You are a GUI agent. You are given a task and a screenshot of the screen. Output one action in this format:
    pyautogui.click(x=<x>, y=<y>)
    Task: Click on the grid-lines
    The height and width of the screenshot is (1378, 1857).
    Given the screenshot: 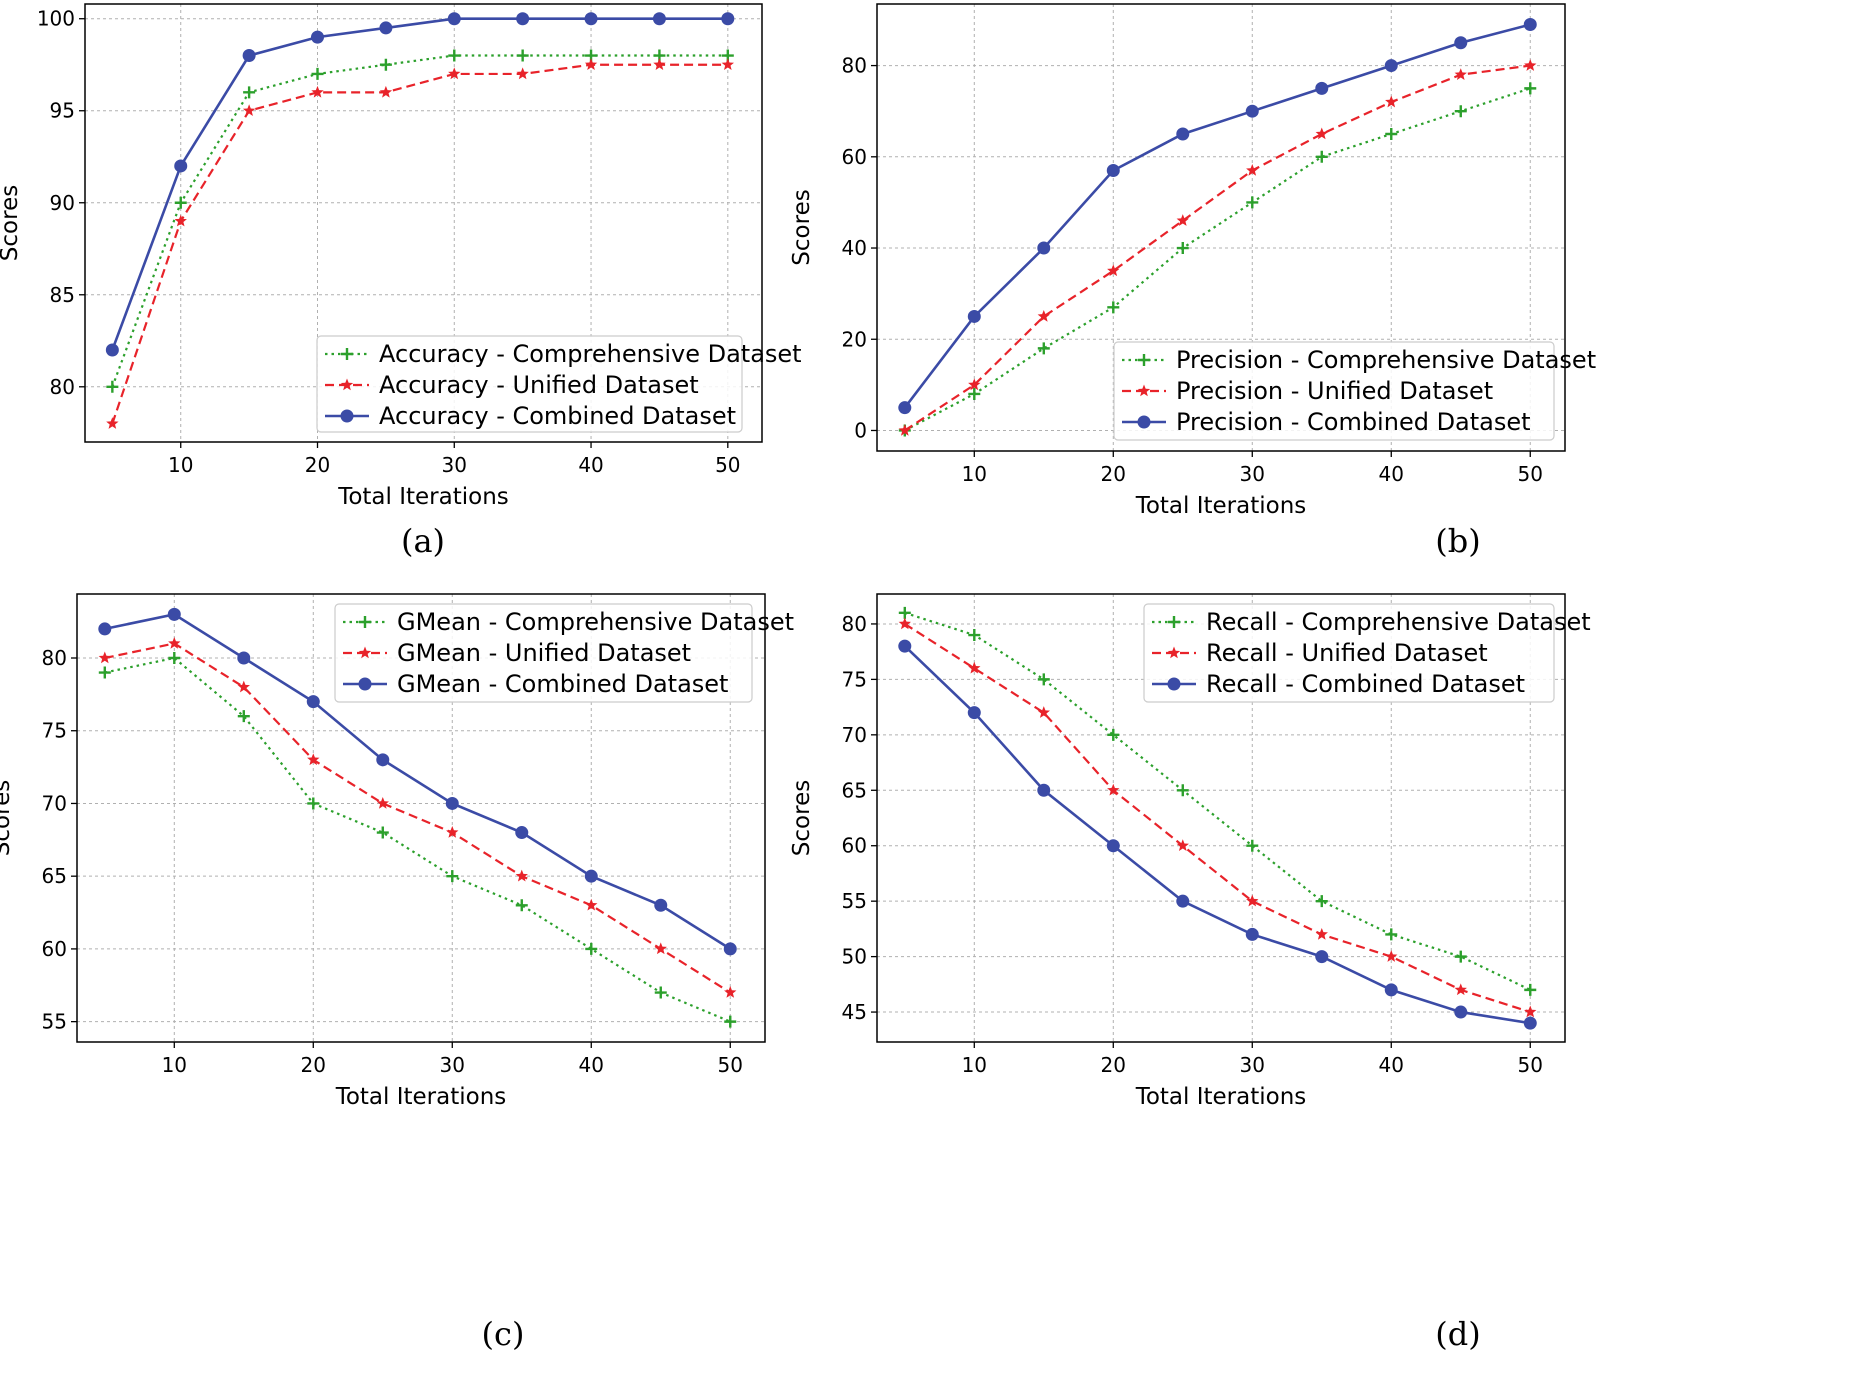 What is the action you would take?
    pyautogui.click(x=421, y=818)
    